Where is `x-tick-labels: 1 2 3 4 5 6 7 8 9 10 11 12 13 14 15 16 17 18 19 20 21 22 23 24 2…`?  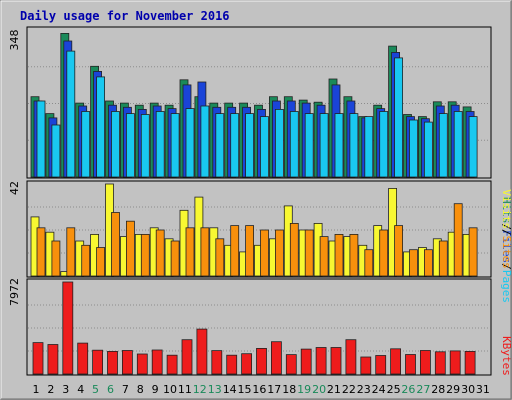 x-tick-labels: 1 2 3 4 5 6 7 8 9 10 11 12 13 14 15 16 17 18 19 20 21 22 23 24 2… is located at coordinates (261, 389).